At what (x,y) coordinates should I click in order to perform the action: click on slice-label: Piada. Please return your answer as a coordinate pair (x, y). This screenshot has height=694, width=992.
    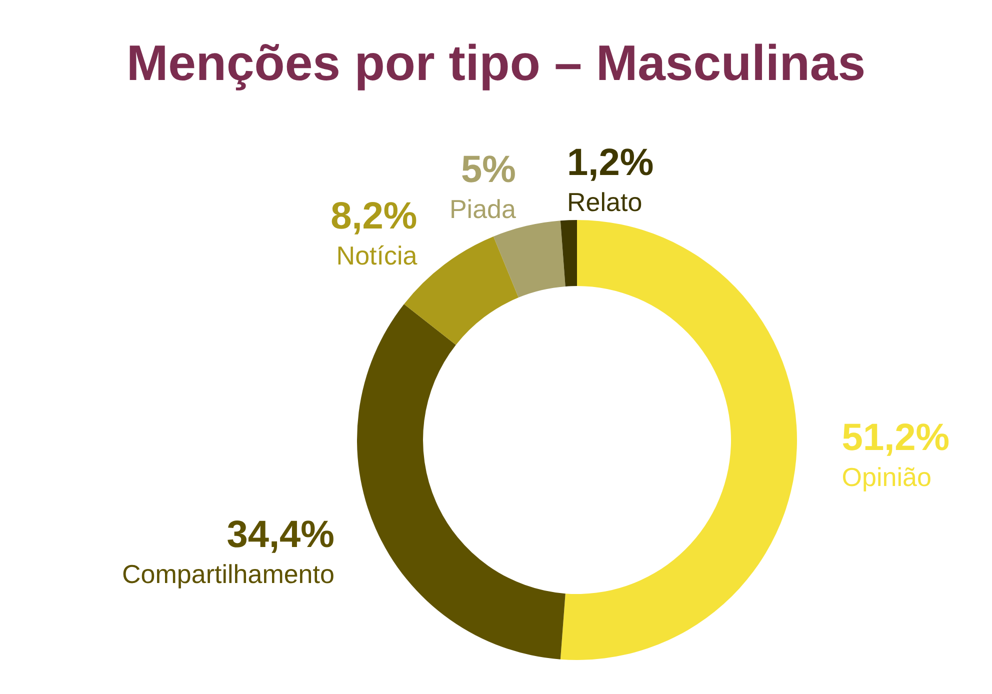
    Looking at the image, I should click on (482, 209).